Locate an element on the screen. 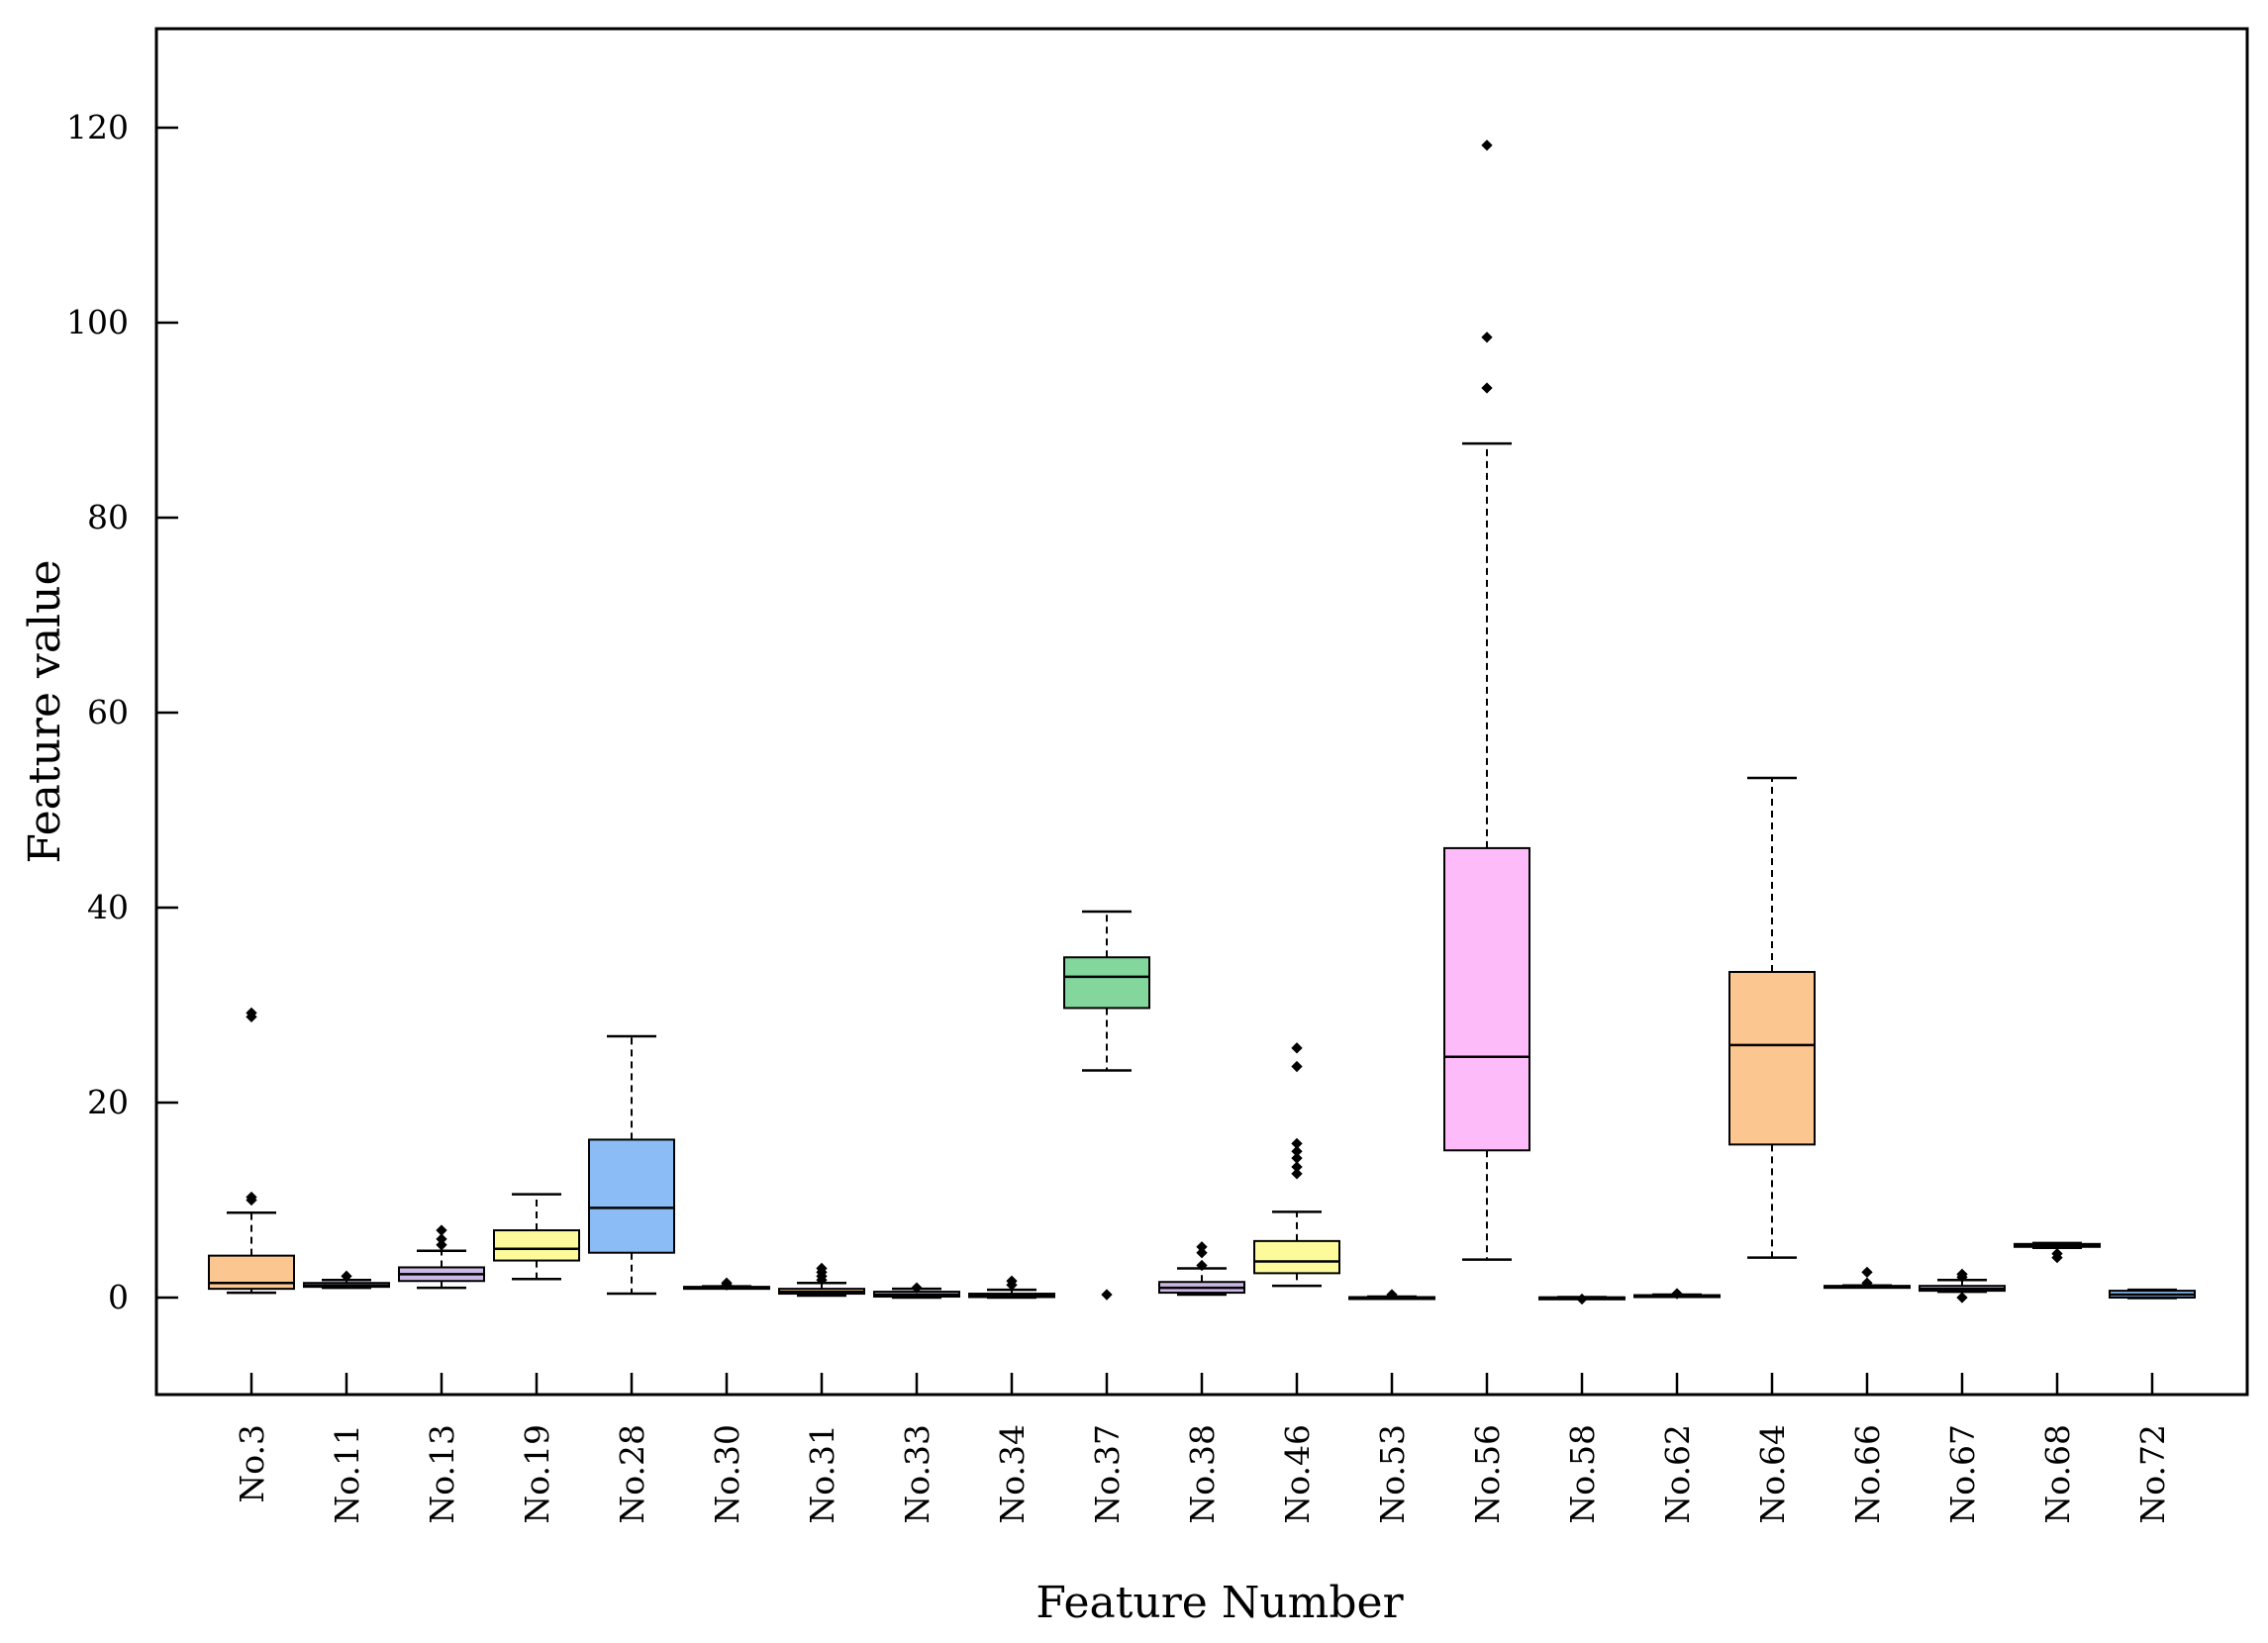  box-no64 is located at coordinates (1772, 1017).